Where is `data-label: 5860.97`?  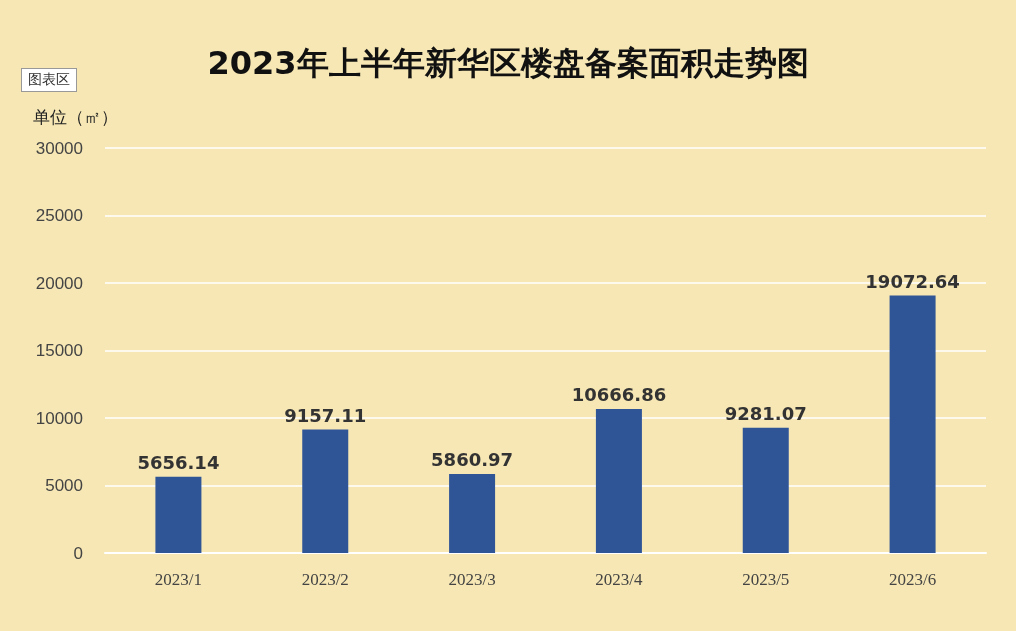
data-label: 5860.97 is located at coordinates (472, 460).